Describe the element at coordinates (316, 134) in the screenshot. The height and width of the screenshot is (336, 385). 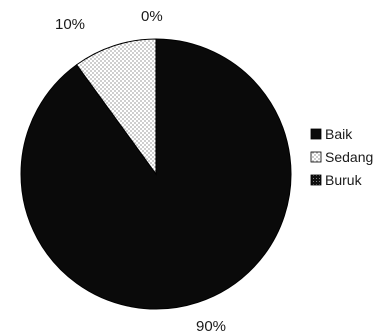
I see `legend-swatch-baik` at that location.